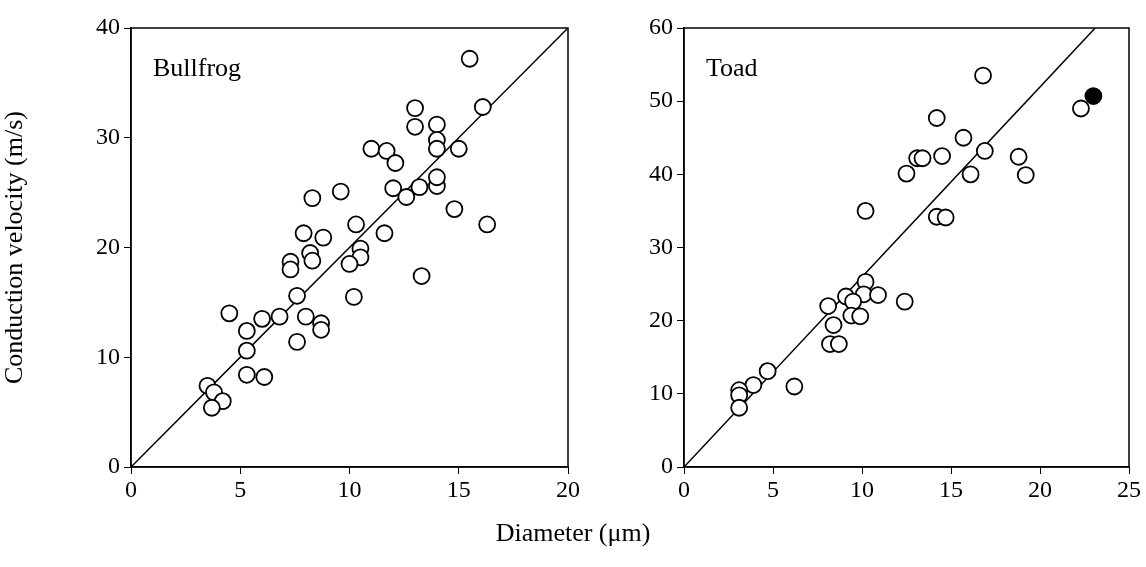 The image size is (1146, 567). What do you see at coordinates (197, 67) in the screenshot?
I see `text: Bullfrog` at bounding box center [197, 67].